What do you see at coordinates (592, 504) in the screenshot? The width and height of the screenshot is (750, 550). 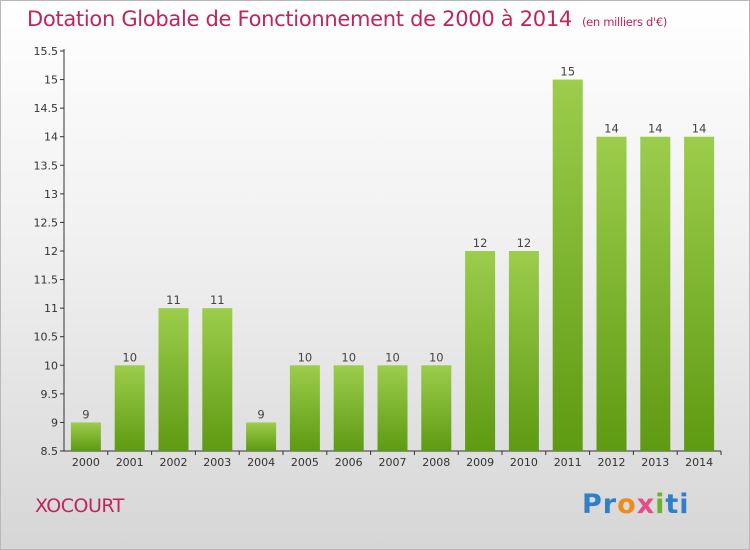 I see `logo-letter: P` at bounding box center [592, 504].